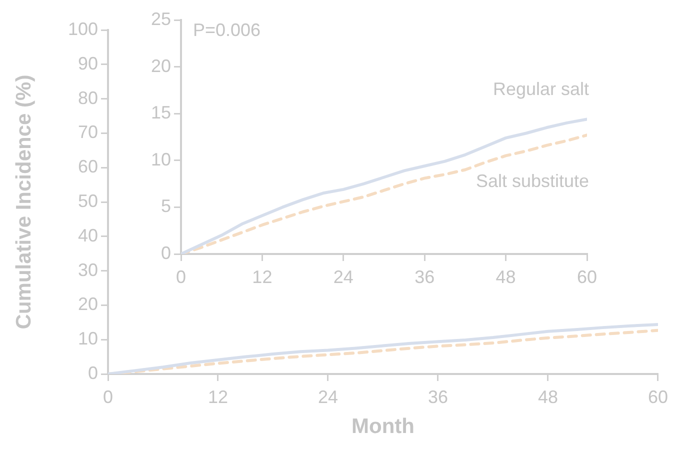 This screenshot has height=458, width=674. Describe the element at coordinates (160, 112) in the screenshot. I see `y-tick-label: 15` at that location.